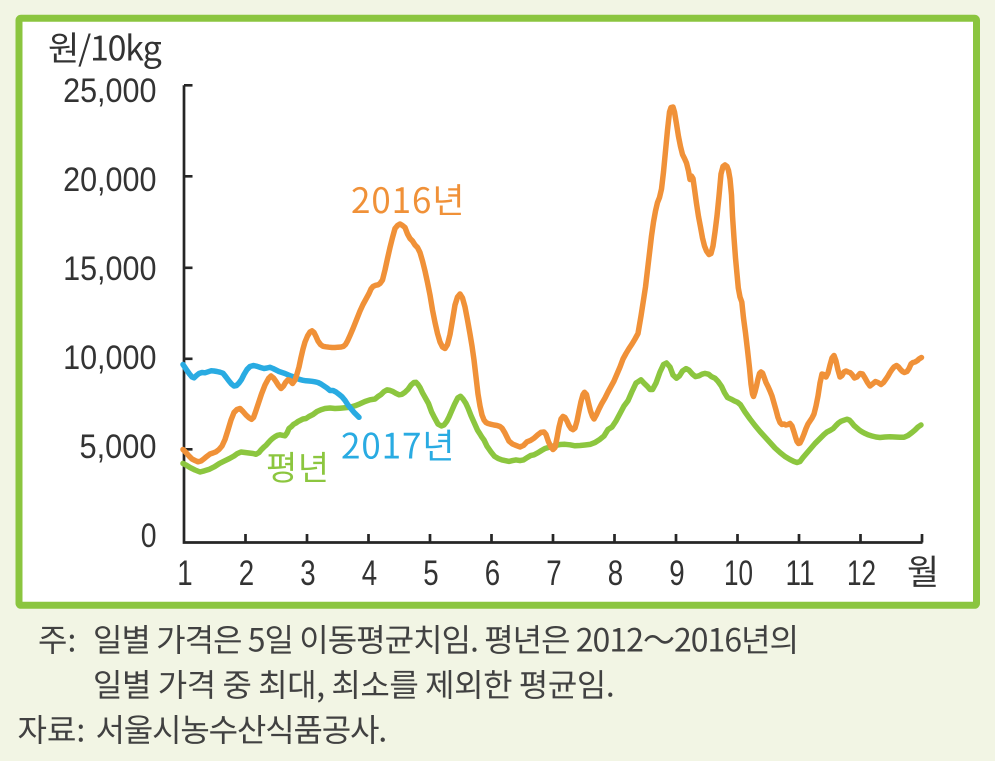 The width and height of the screenshot is (995, 761). I want to click on svg-text: 2, so click(246, 573).